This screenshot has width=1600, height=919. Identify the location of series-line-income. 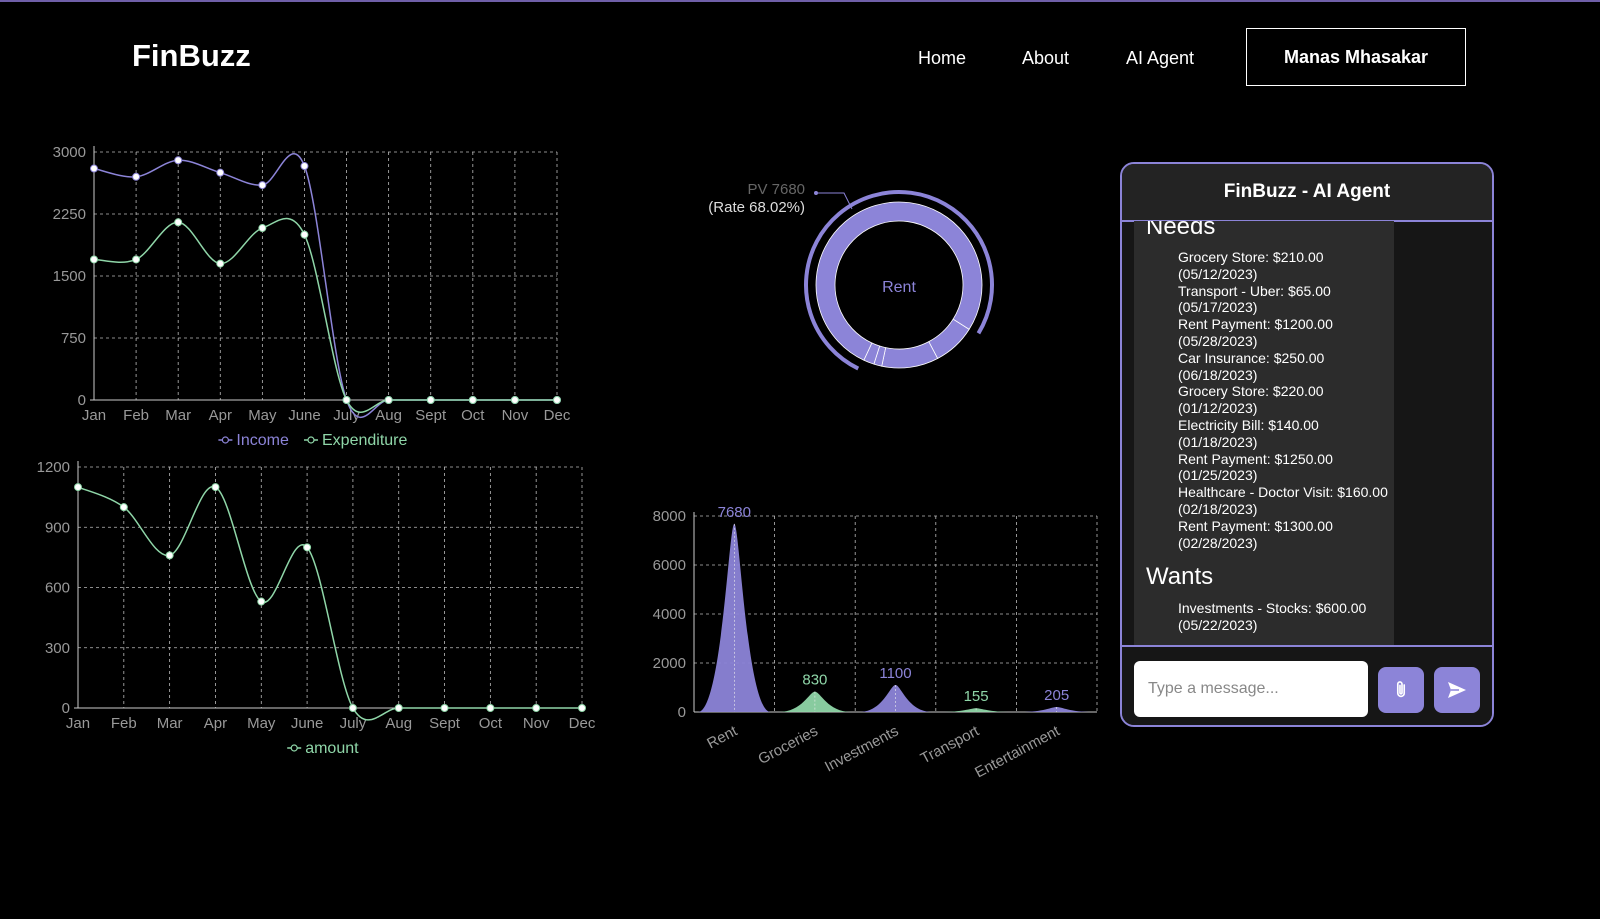
(325, 285).